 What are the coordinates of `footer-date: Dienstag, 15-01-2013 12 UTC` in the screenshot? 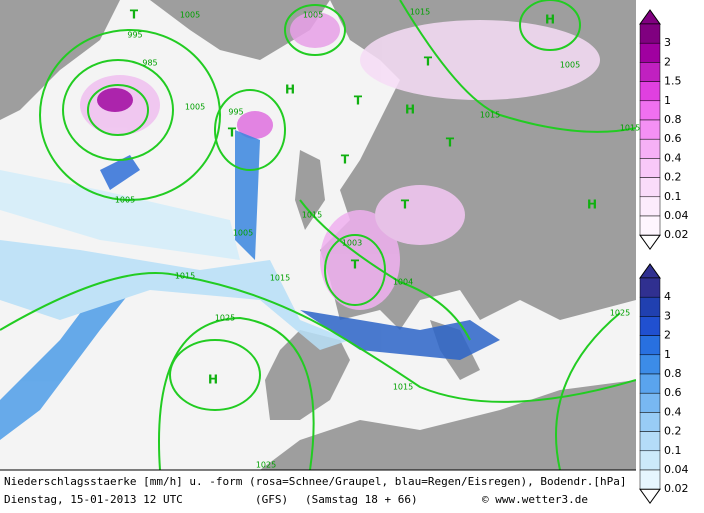 It's located at (93, 499).